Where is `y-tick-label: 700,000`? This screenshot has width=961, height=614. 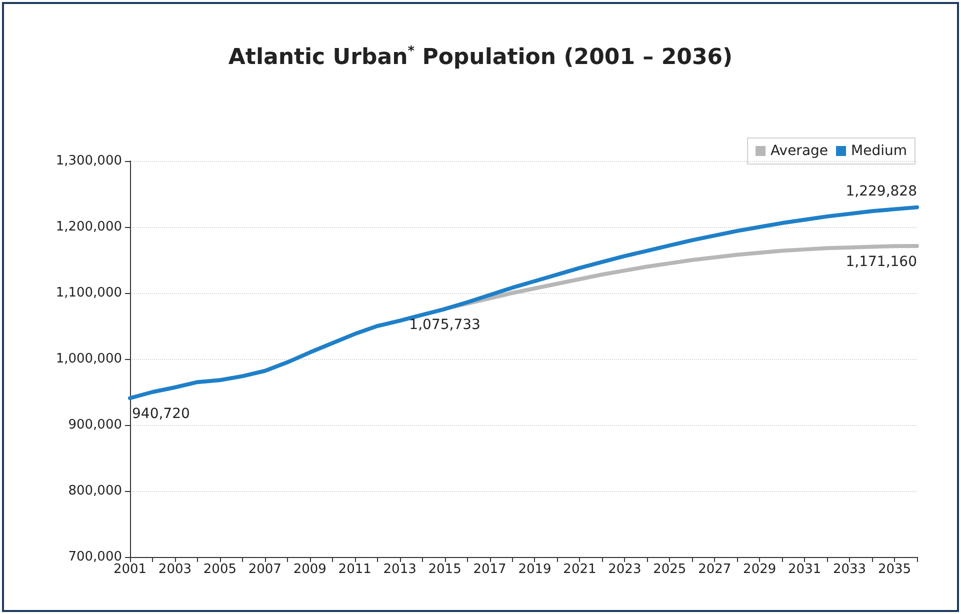 y-tick-label: 700,000 is located at coordinates (95, 557).